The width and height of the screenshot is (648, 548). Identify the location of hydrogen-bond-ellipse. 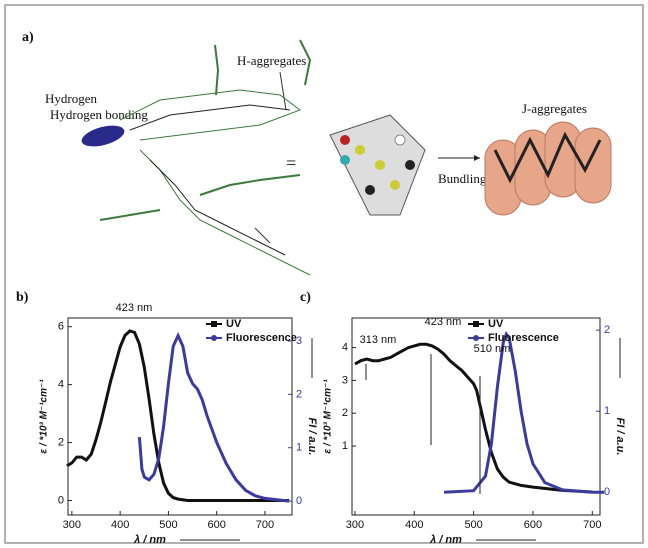
(103, 136).